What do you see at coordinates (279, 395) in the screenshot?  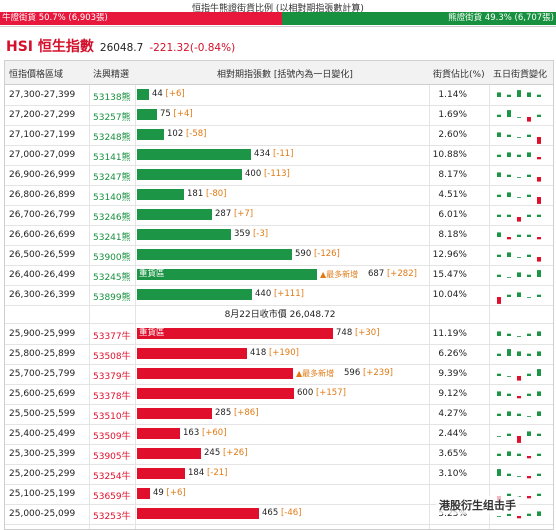 I see `table-row: 25,600-25,699 53378牛 600 [+157] 9.12%` at bounding box center [279, 395].